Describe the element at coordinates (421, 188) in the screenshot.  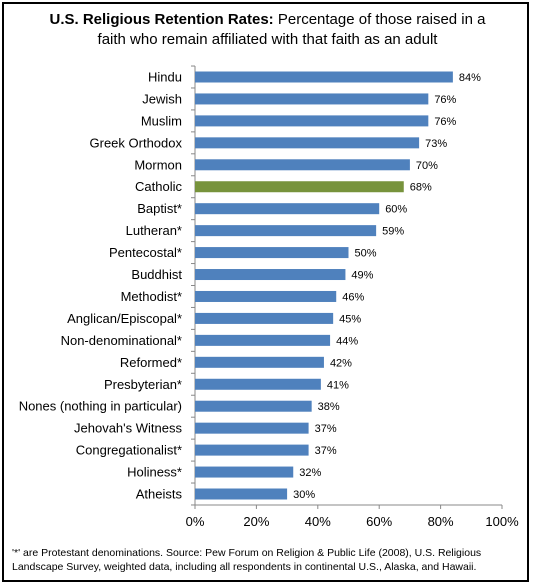
I see `data-label: 68%` at that location.